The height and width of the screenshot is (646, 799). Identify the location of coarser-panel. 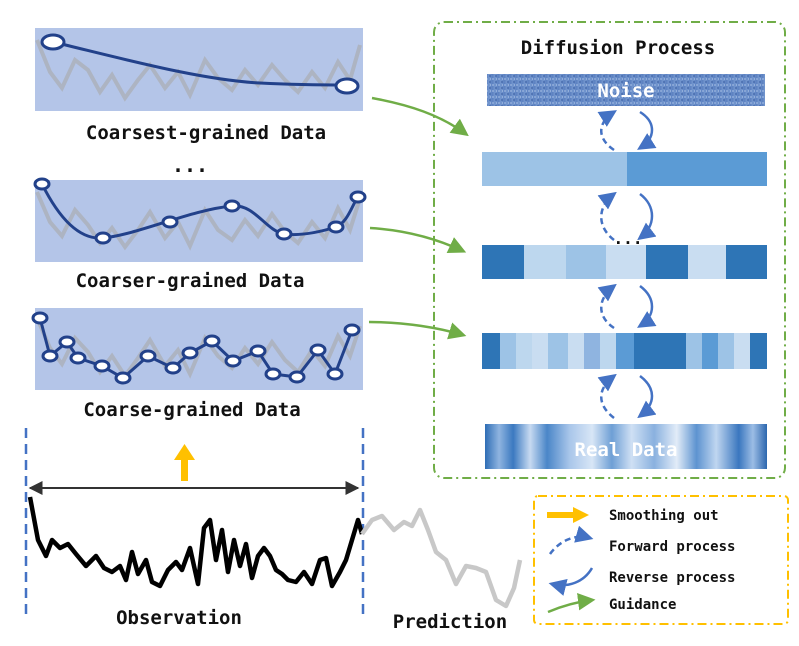
(200, 219).